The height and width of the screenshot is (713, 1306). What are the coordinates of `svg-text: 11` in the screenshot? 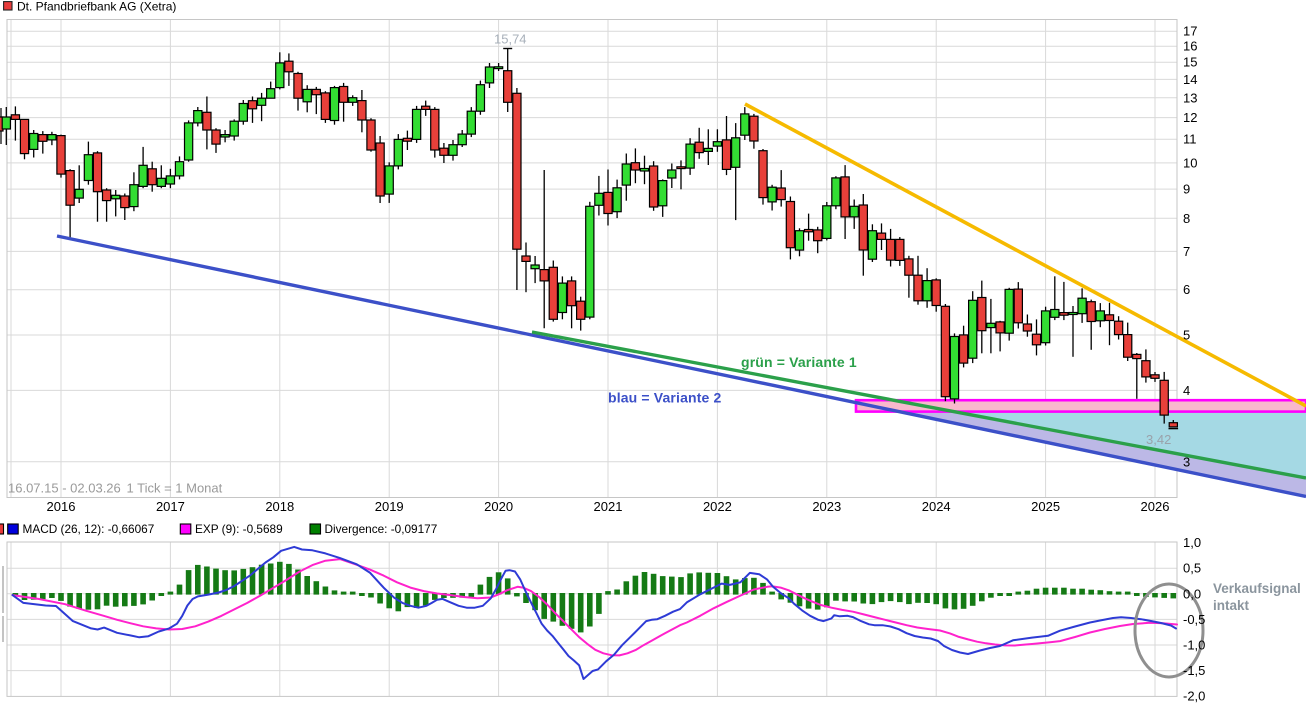 It's located at (1190, 139).